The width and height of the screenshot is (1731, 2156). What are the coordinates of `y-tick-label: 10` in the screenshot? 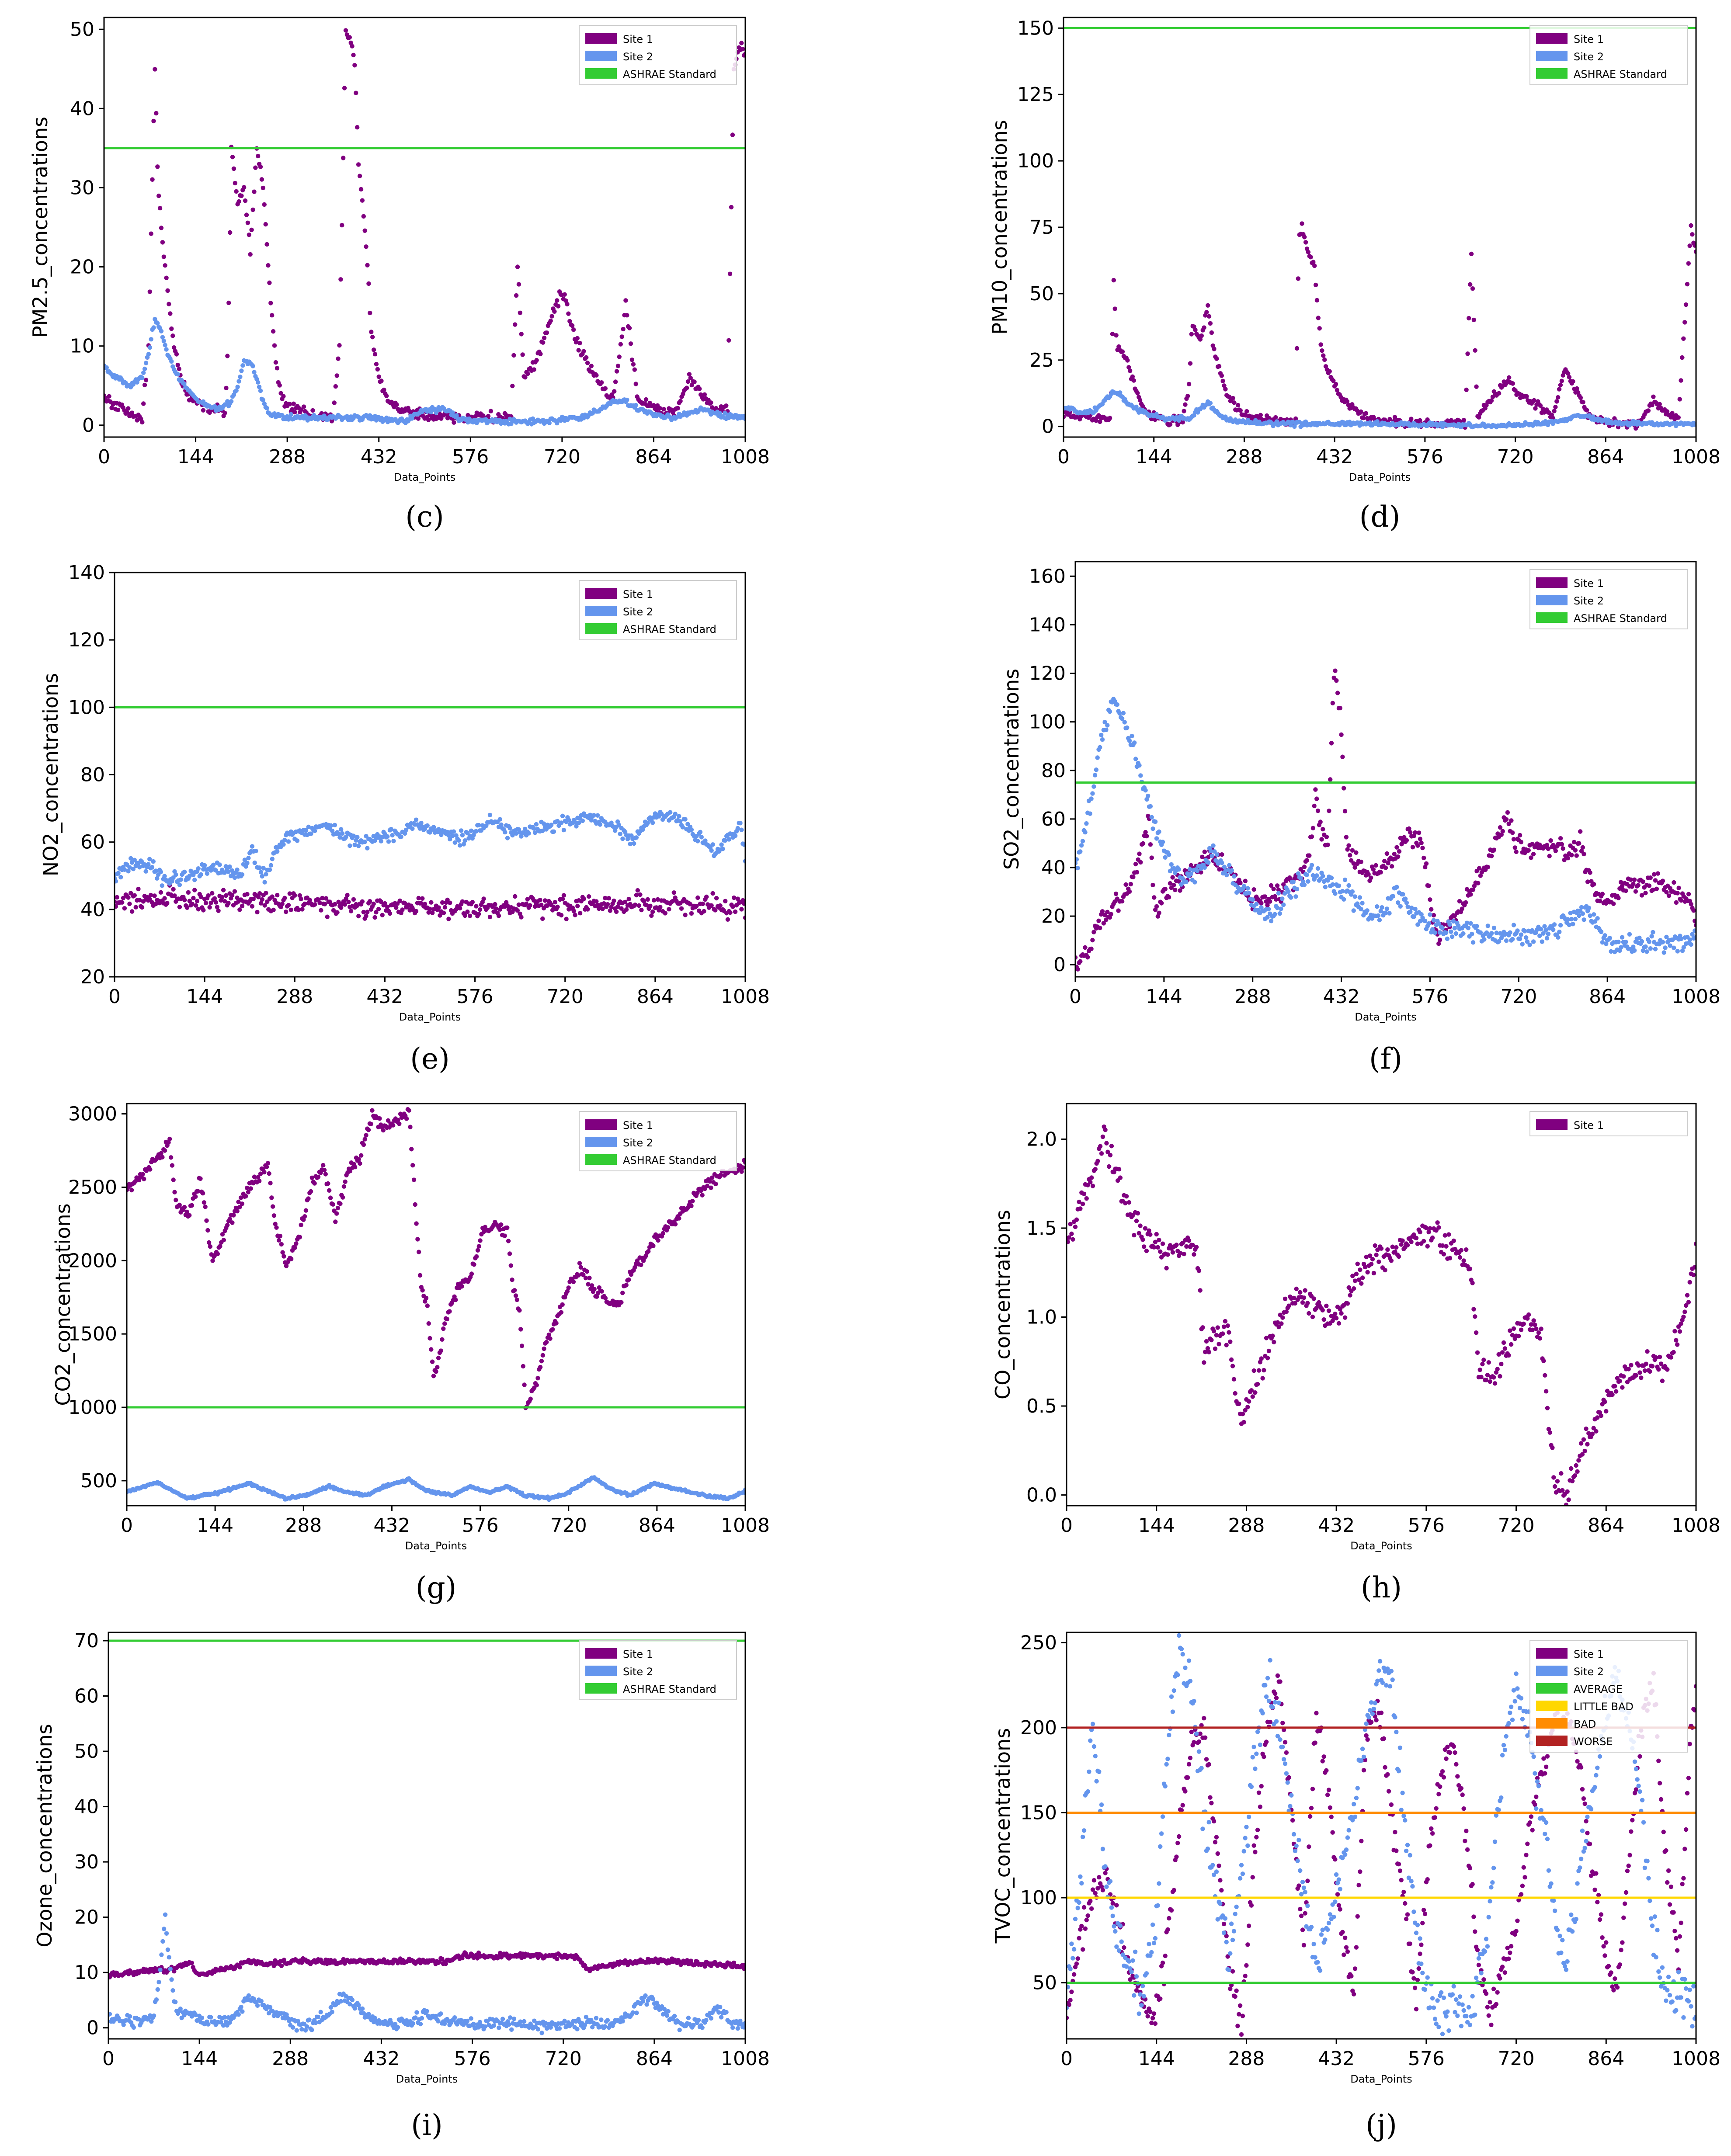 It's located at (82, 346).